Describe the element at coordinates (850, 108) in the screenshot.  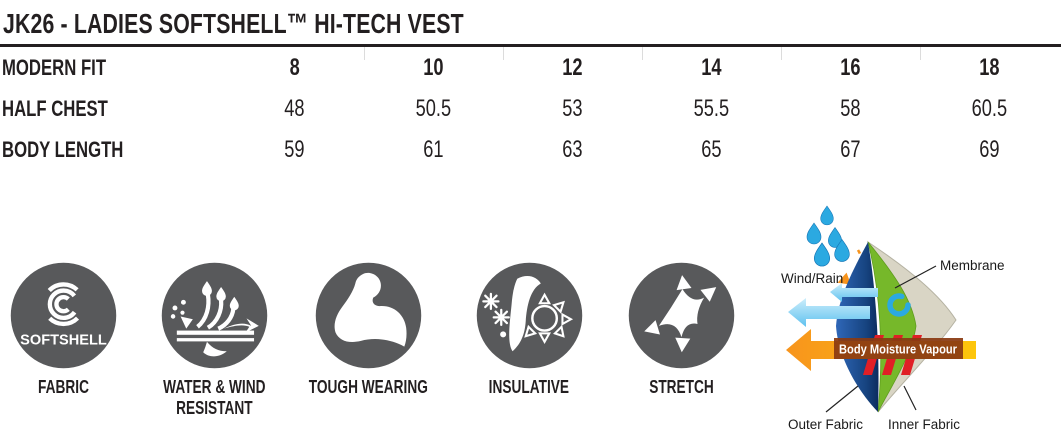
I see `size-value: 58` at that location.